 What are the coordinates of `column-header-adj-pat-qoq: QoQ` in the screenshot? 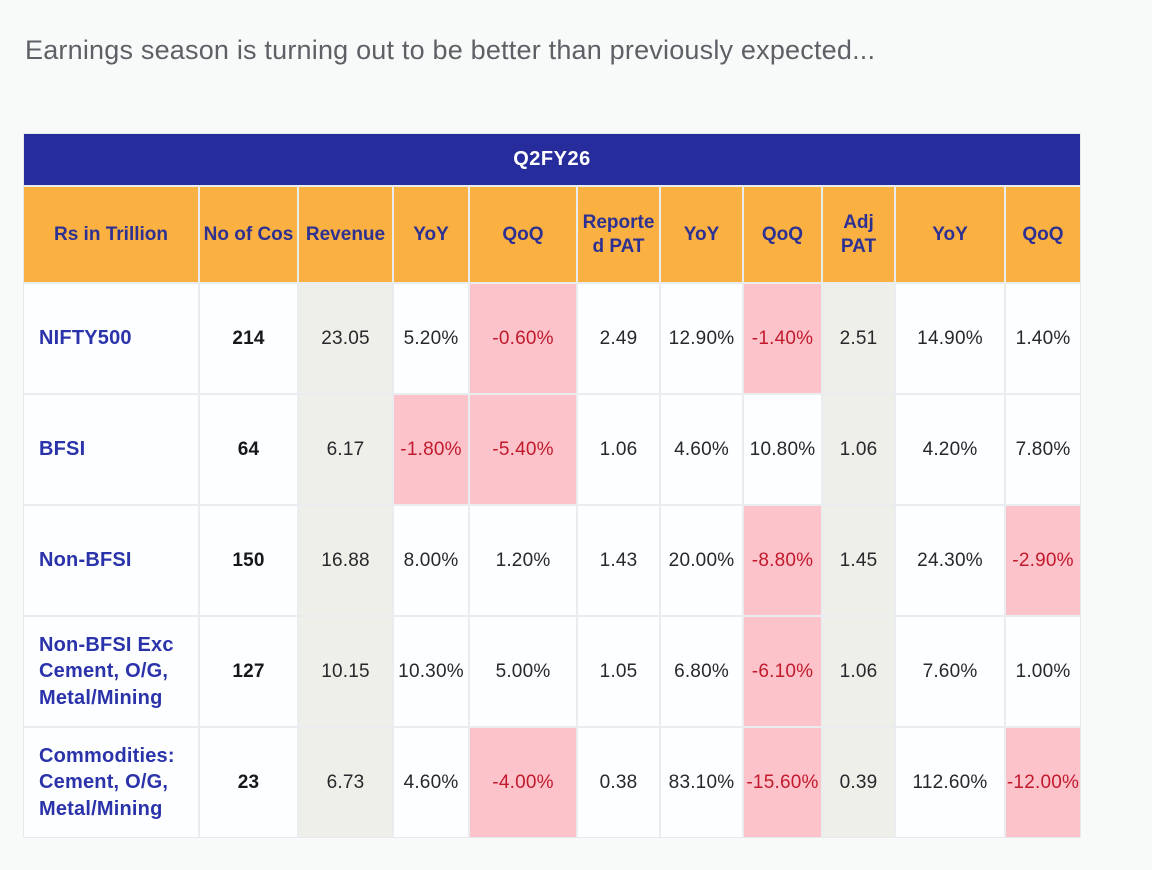 It's located at (1043, 234).